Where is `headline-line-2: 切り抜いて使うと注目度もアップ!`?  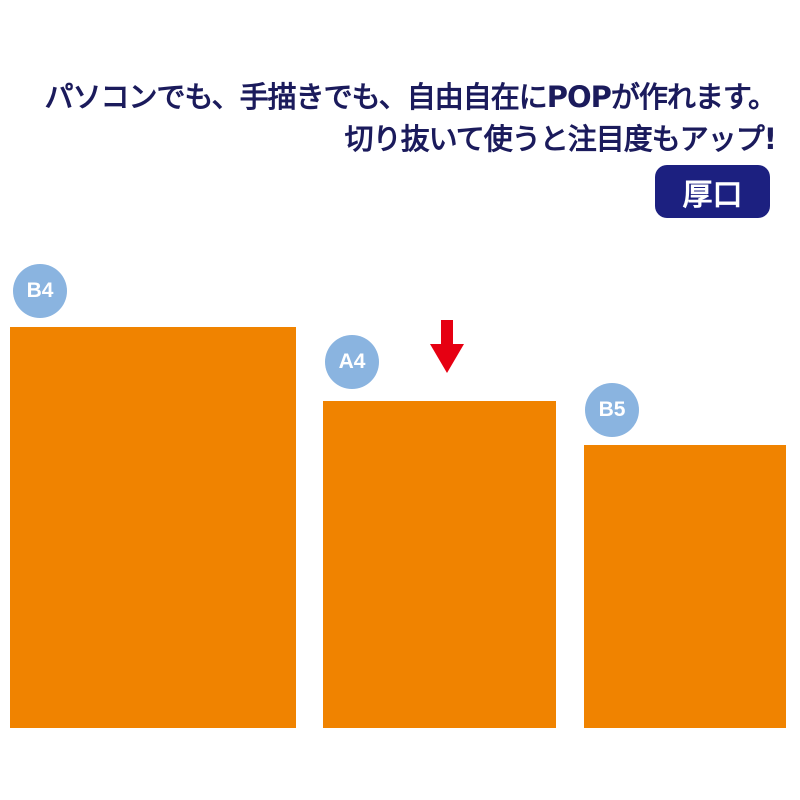
headline-line-2: 切り抜いて使うと注目度もアップ! is located at coordinates (560, 139).